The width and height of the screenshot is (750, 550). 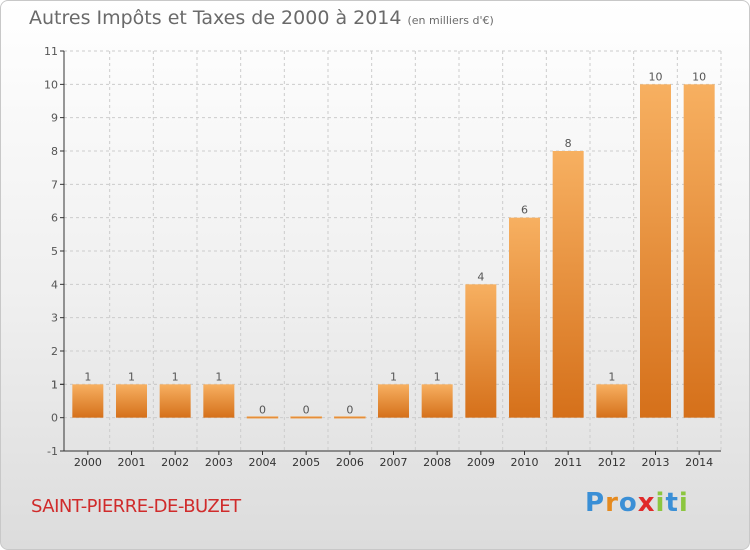 What do you see at coordinates (349, 410) in the screenshot?
I see `data-label-2006: 0` at bounding box center [349, 410].